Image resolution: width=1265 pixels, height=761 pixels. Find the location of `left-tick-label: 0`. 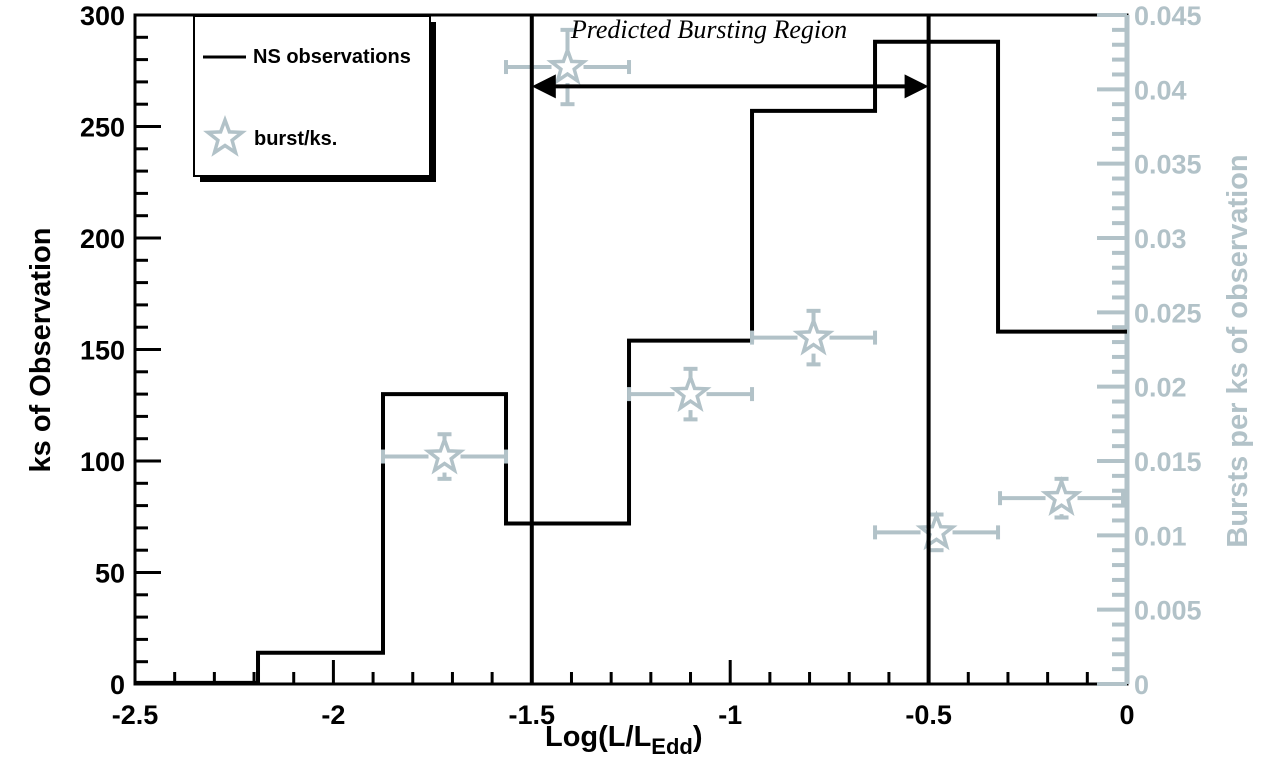

left-tick-label: 0 is located at coordinates (117, 685).